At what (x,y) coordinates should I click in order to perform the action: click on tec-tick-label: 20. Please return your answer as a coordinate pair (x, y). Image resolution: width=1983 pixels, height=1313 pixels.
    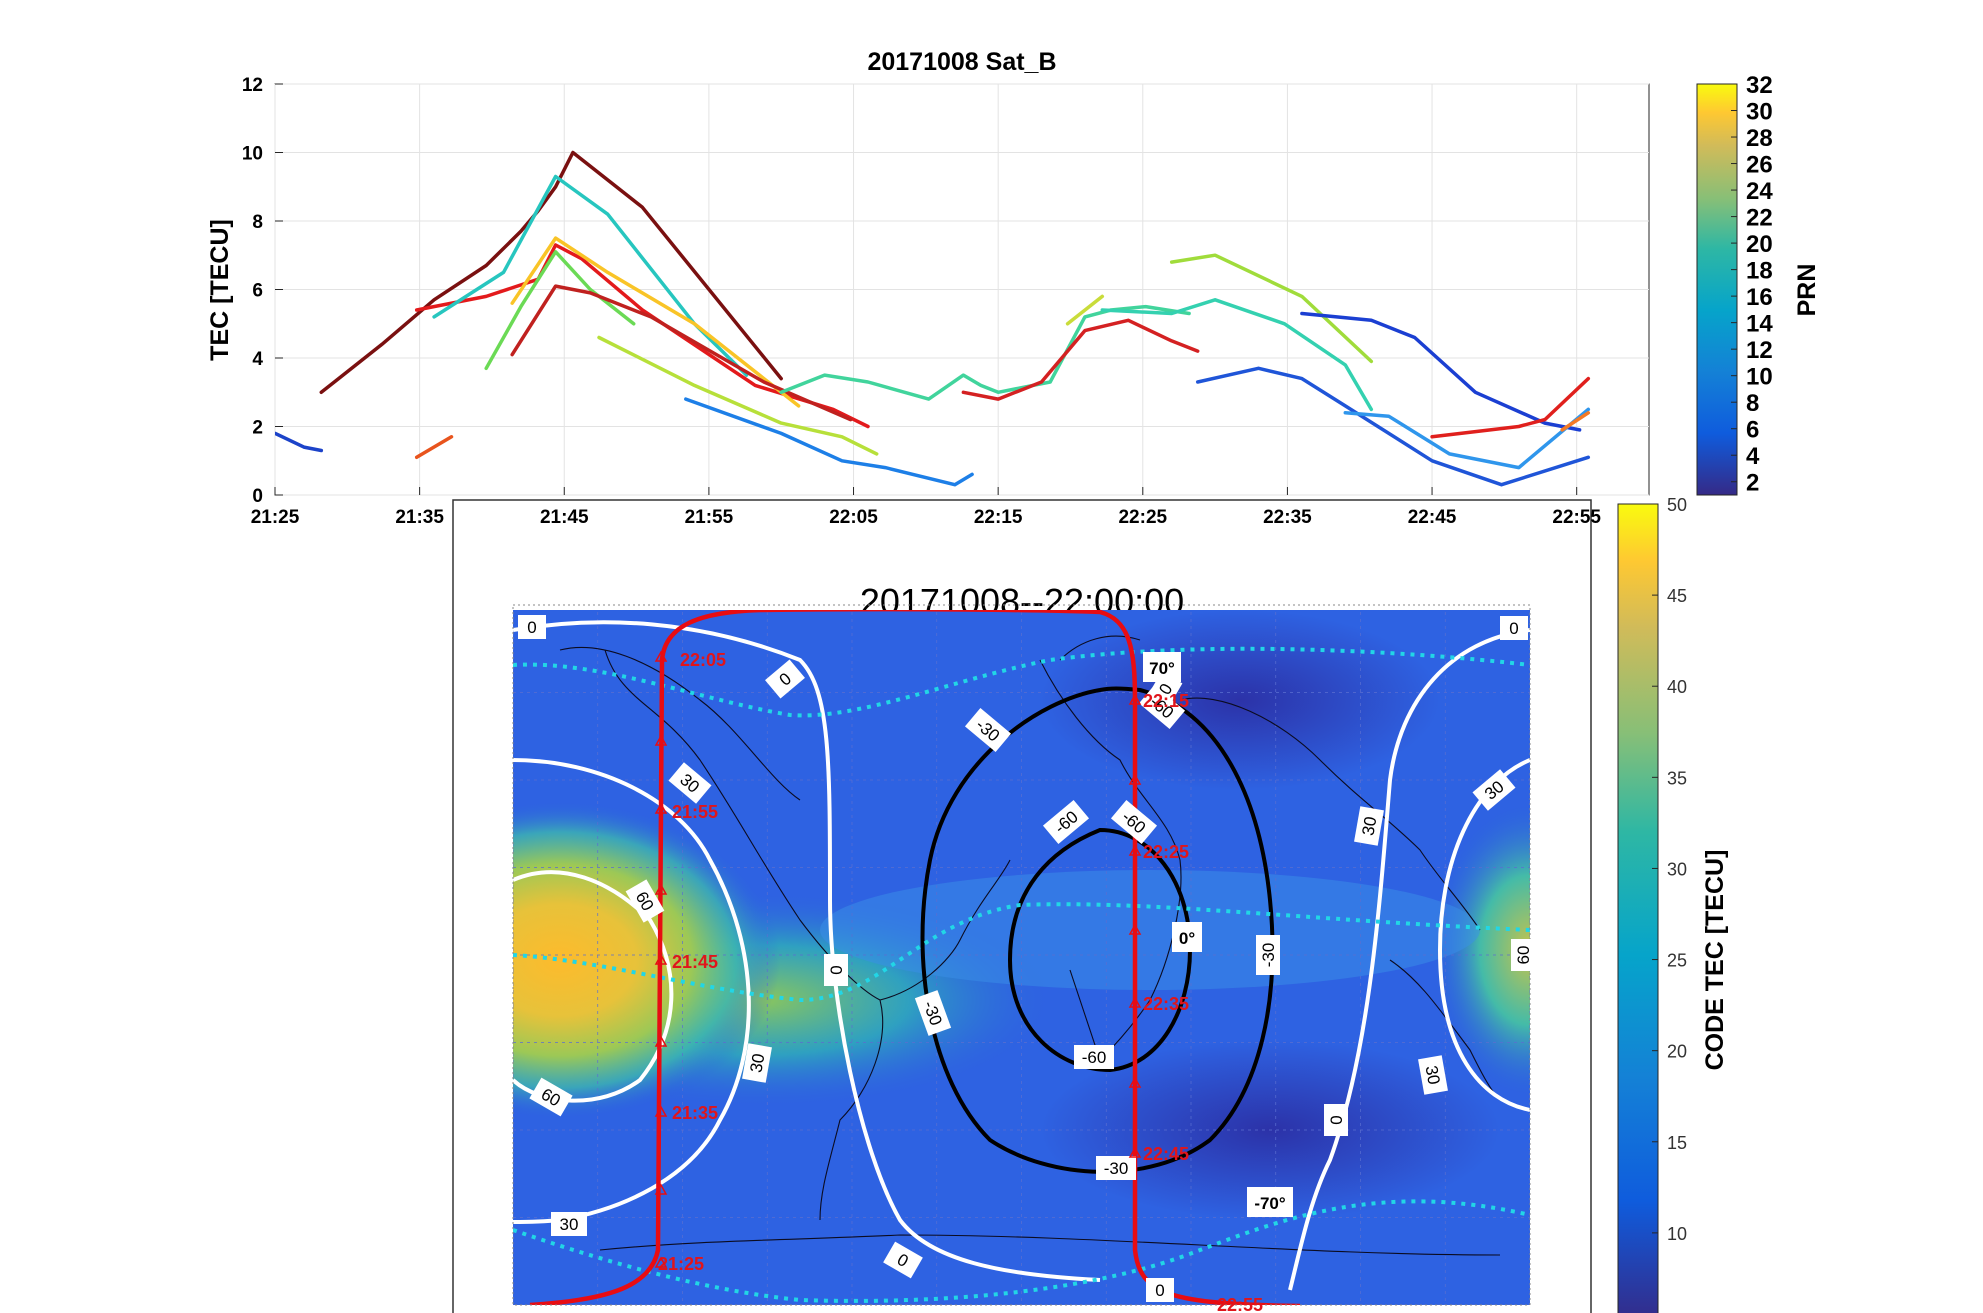
    Looking at the image, I should click on (1677, 1052).